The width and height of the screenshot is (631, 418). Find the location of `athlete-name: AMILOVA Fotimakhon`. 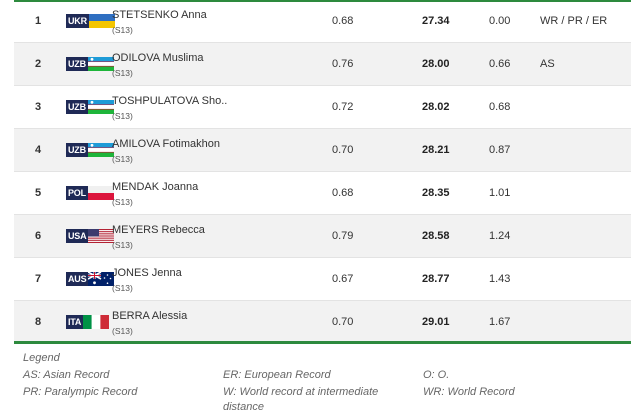

athlete-name: AMILOVA Fotimakhon is located at coordinates (166, 144).